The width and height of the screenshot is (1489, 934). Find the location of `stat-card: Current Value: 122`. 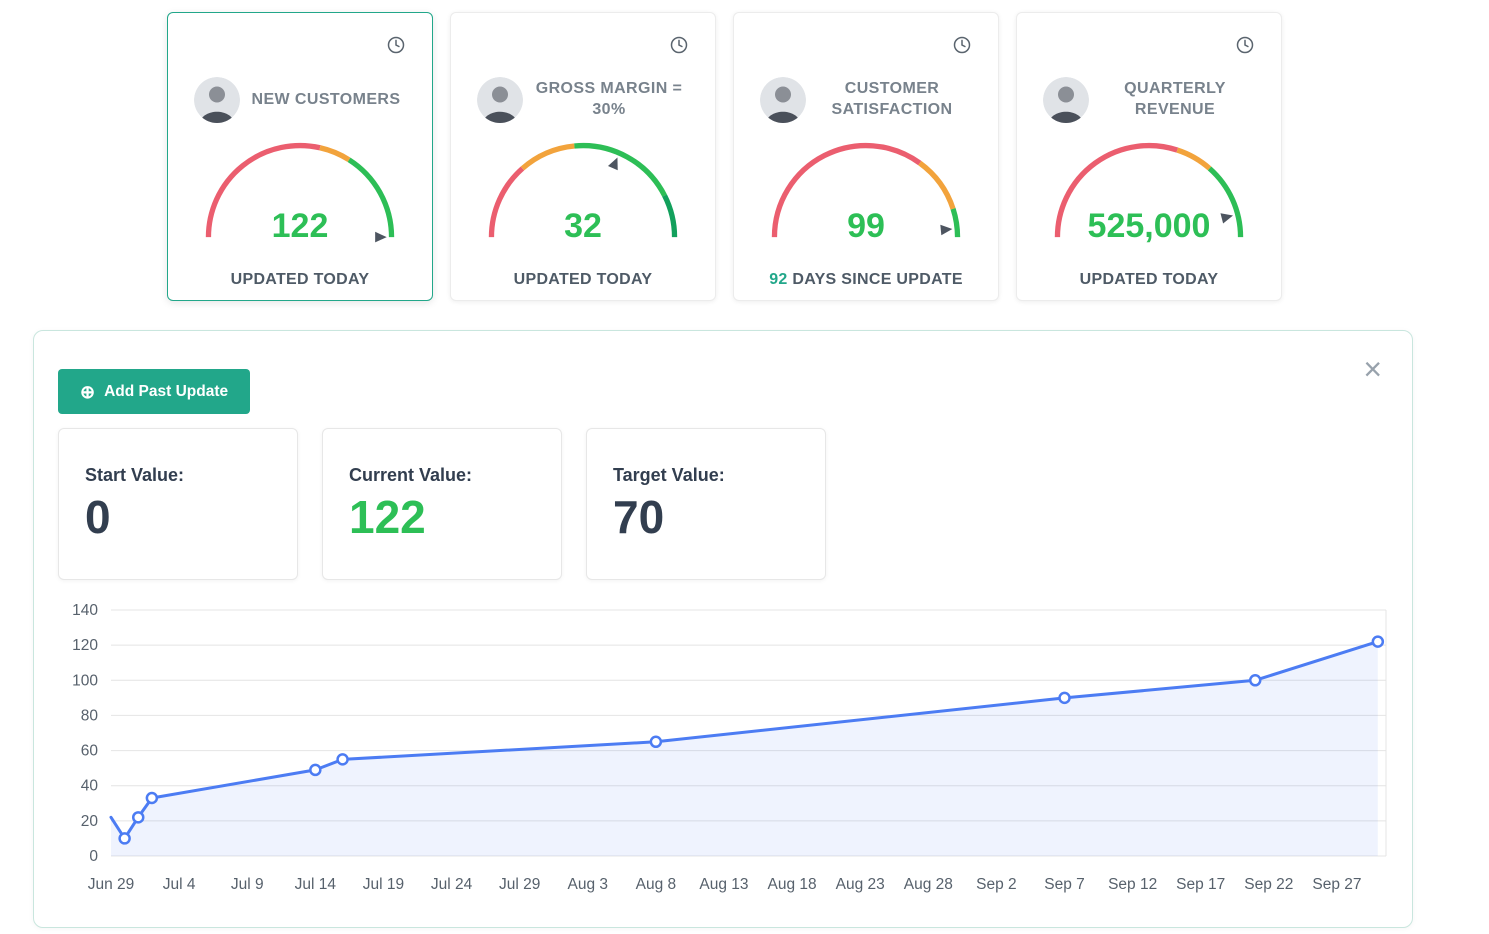

stat-card: Current Value: 122 is located at coordinates (442, 504).